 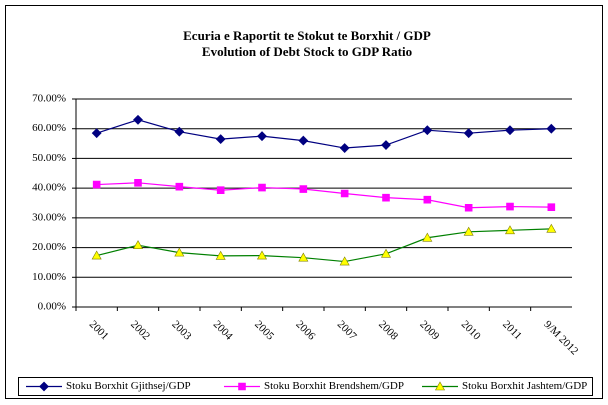 I want to click on chart-subtitle: Evolution of Debt Stock to GDP Ratio, so click(x=307, y=51).